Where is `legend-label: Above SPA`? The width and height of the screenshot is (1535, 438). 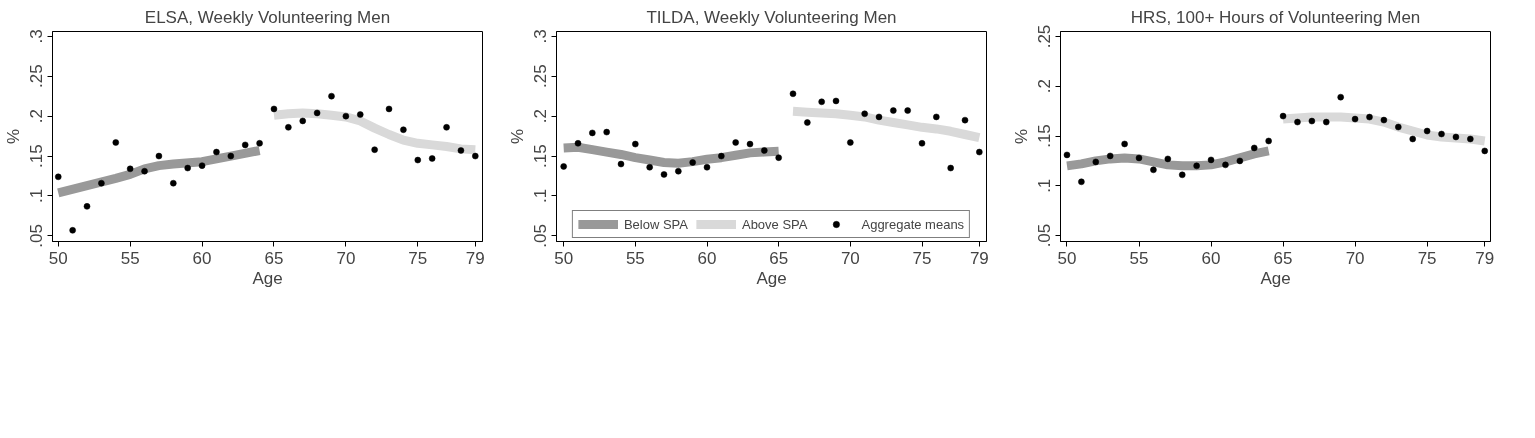
legend-label: Above SPA is located at coordinates (774, 224).